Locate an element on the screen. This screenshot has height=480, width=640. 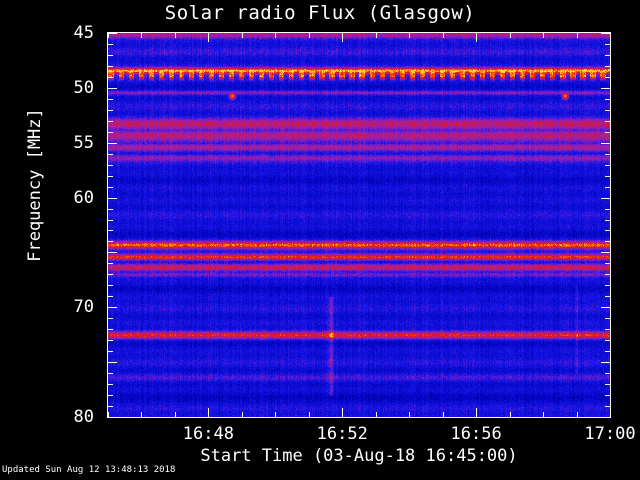
y-tick-label-60: 60 is located at coordinates (83, 197).